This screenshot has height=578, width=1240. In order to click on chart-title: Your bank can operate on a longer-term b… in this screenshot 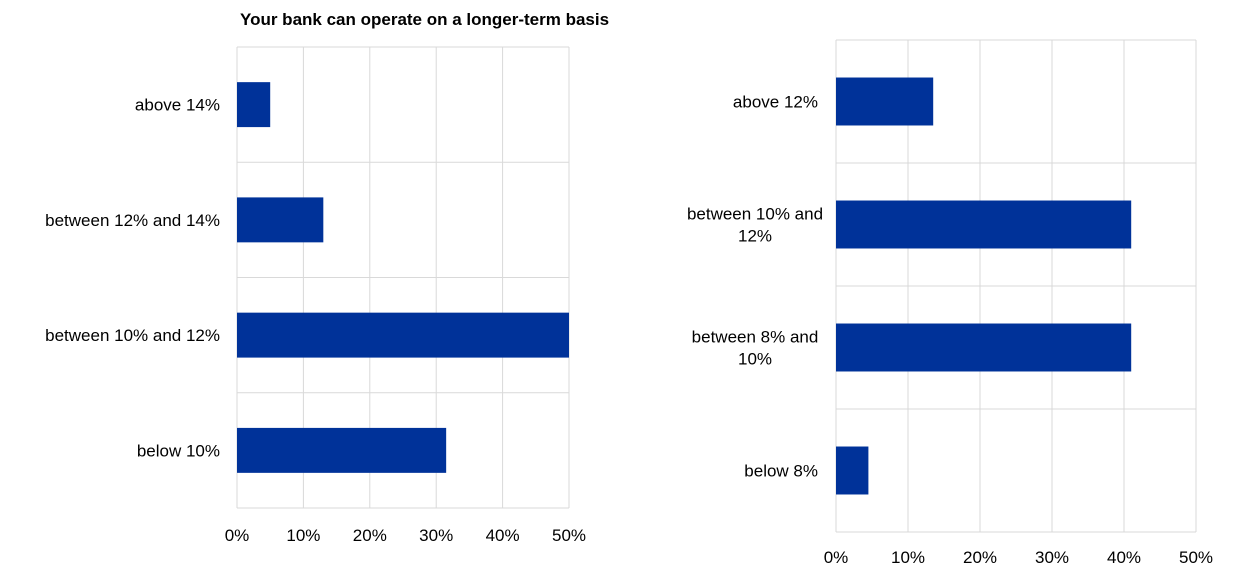, I will do `click(425, 19)`.